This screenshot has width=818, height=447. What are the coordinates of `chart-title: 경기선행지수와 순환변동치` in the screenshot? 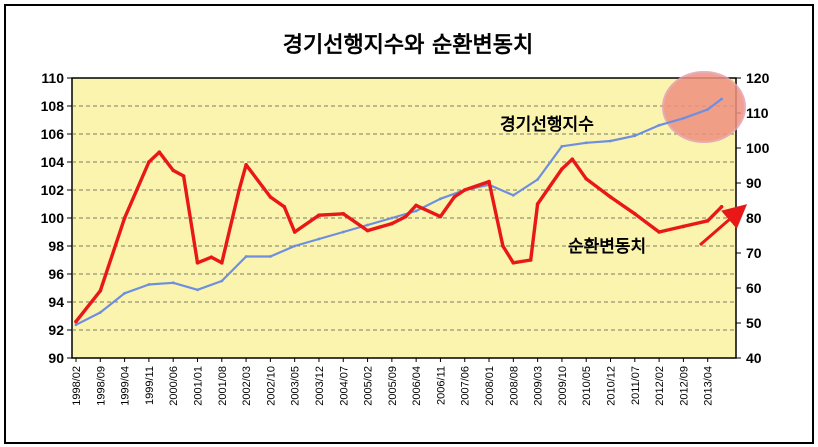 It's located at (408, 45).